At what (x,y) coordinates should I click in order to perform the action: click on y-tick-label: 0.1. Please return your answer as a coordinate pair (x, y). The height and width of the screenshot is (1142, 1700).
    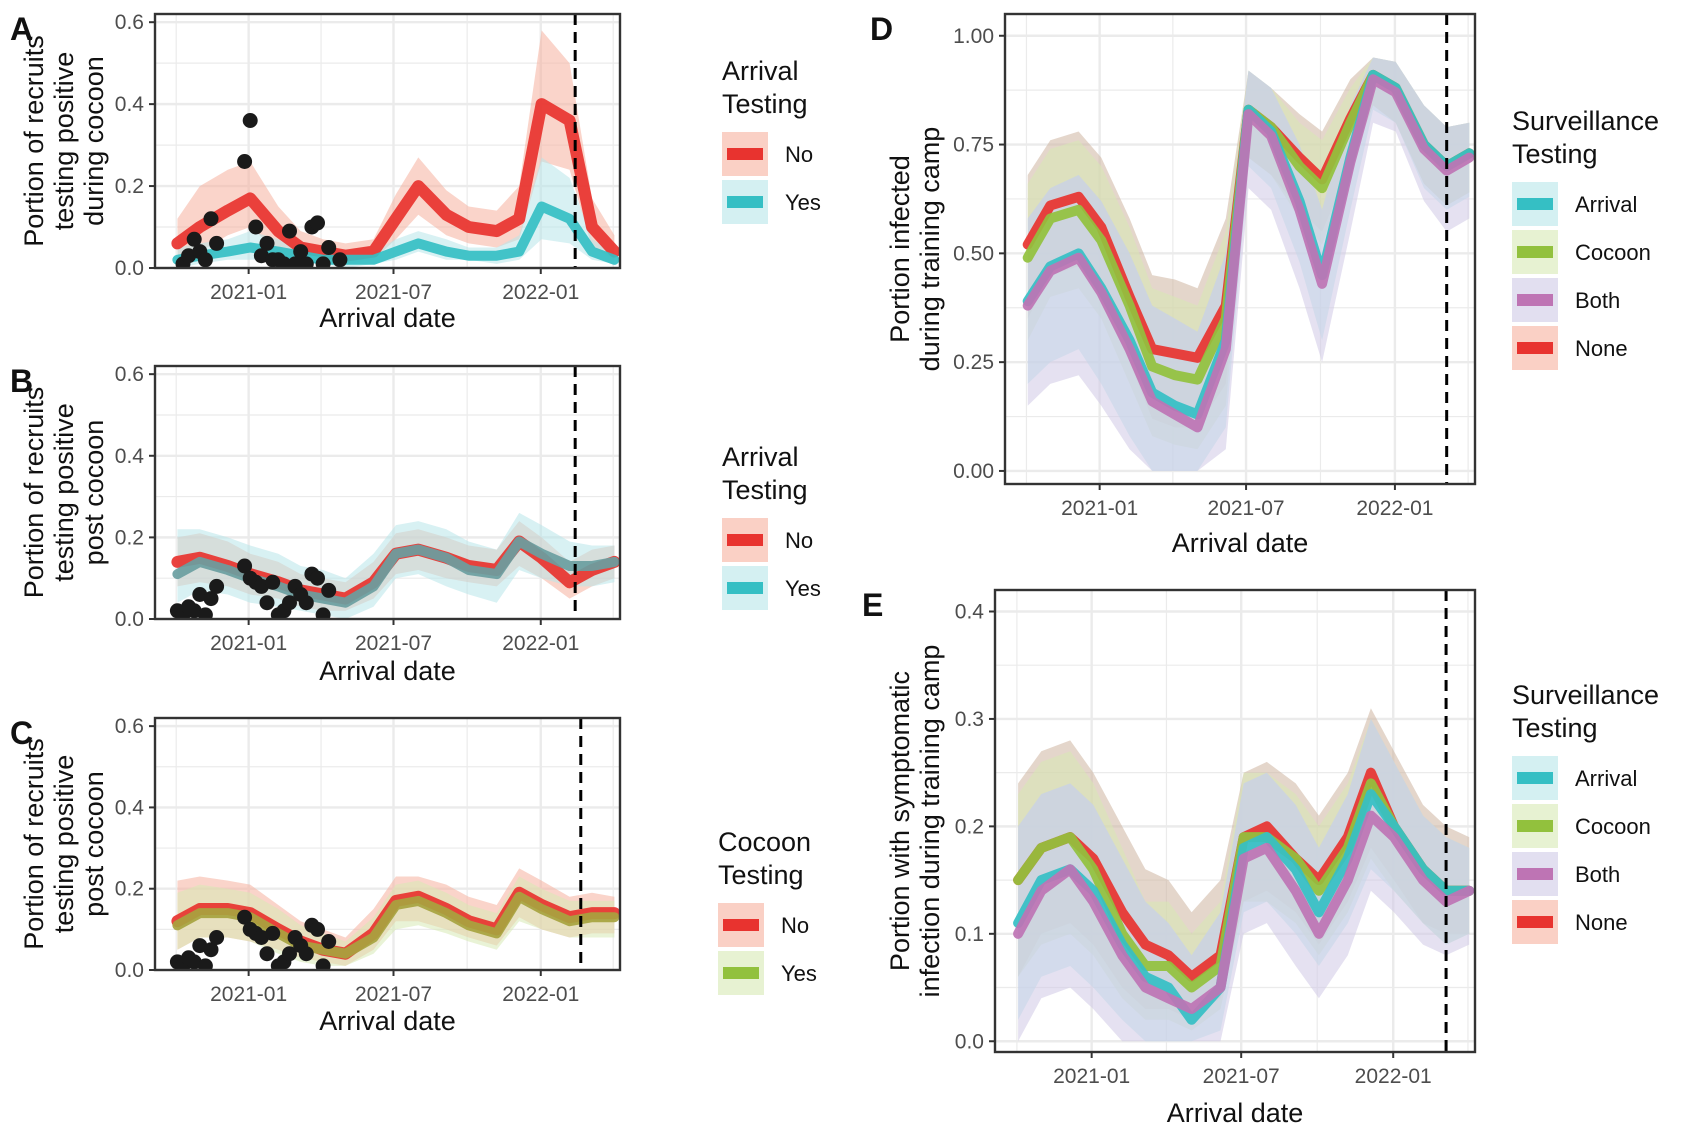
    Looking at the image, I should click on (969, 934).